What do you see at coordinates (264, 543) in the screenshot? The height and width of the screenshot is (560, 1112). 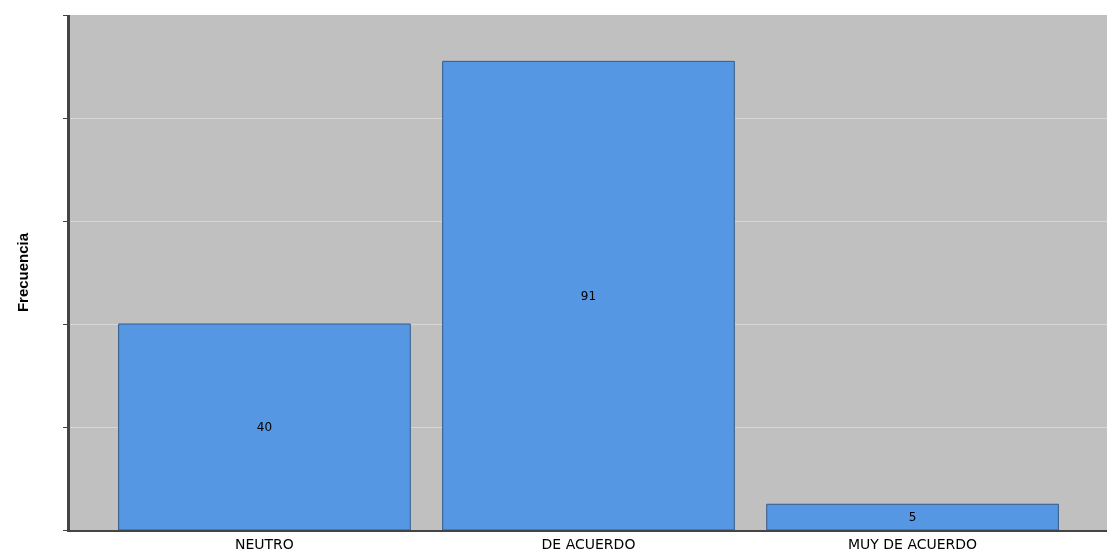 I see `x-tick-label: NEUTRO` at bounding box center [264, 543].